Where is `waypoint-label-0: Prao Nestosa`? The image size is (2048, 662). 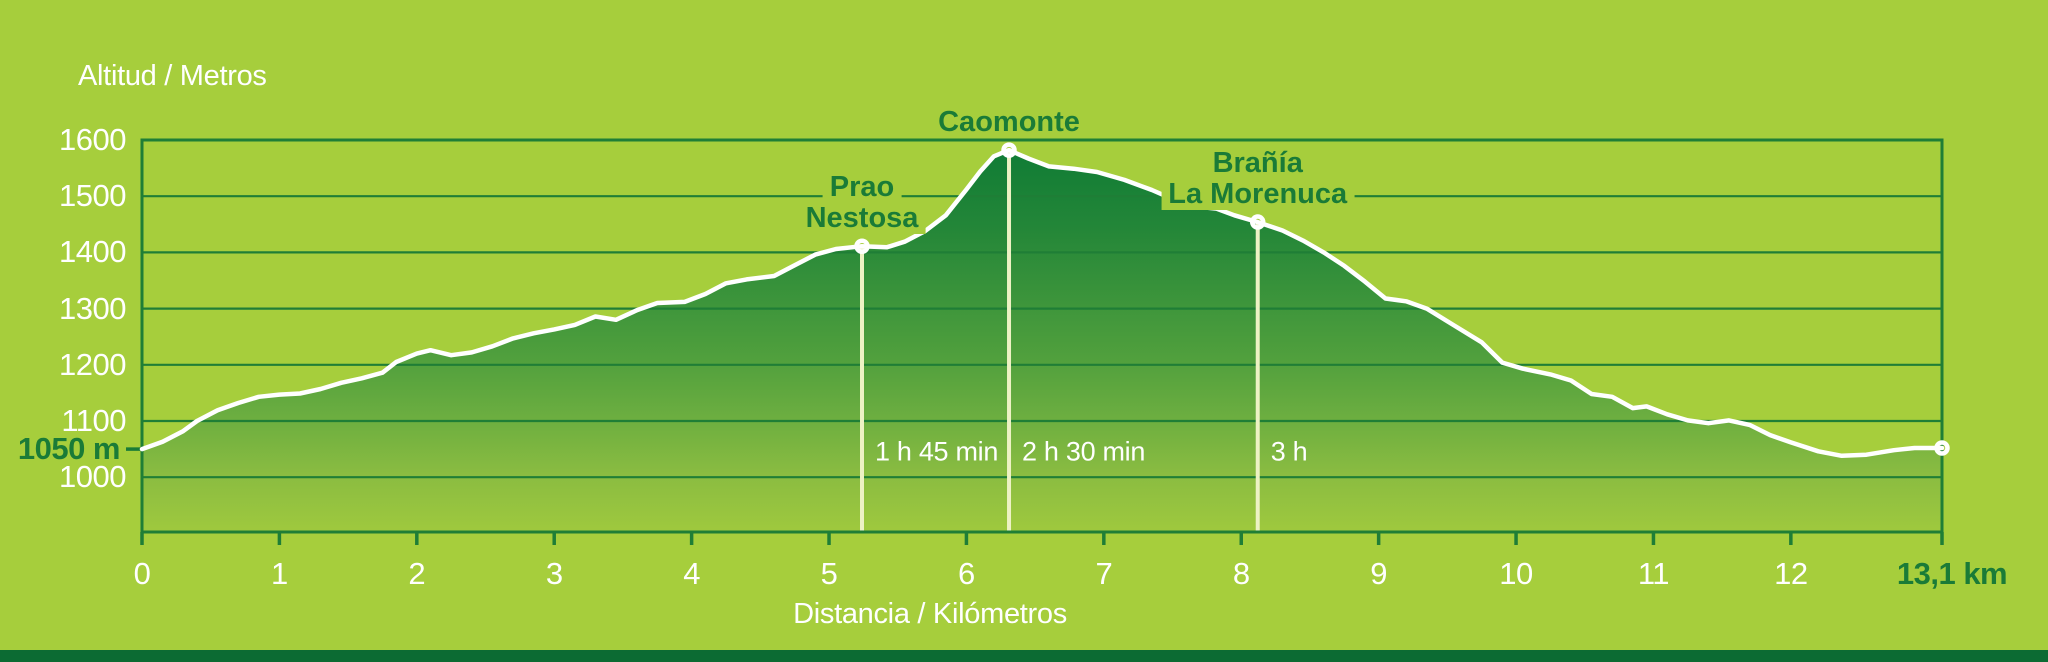
waypoint-label-0: Prao Nestosa is located at coordinates (862, 203).